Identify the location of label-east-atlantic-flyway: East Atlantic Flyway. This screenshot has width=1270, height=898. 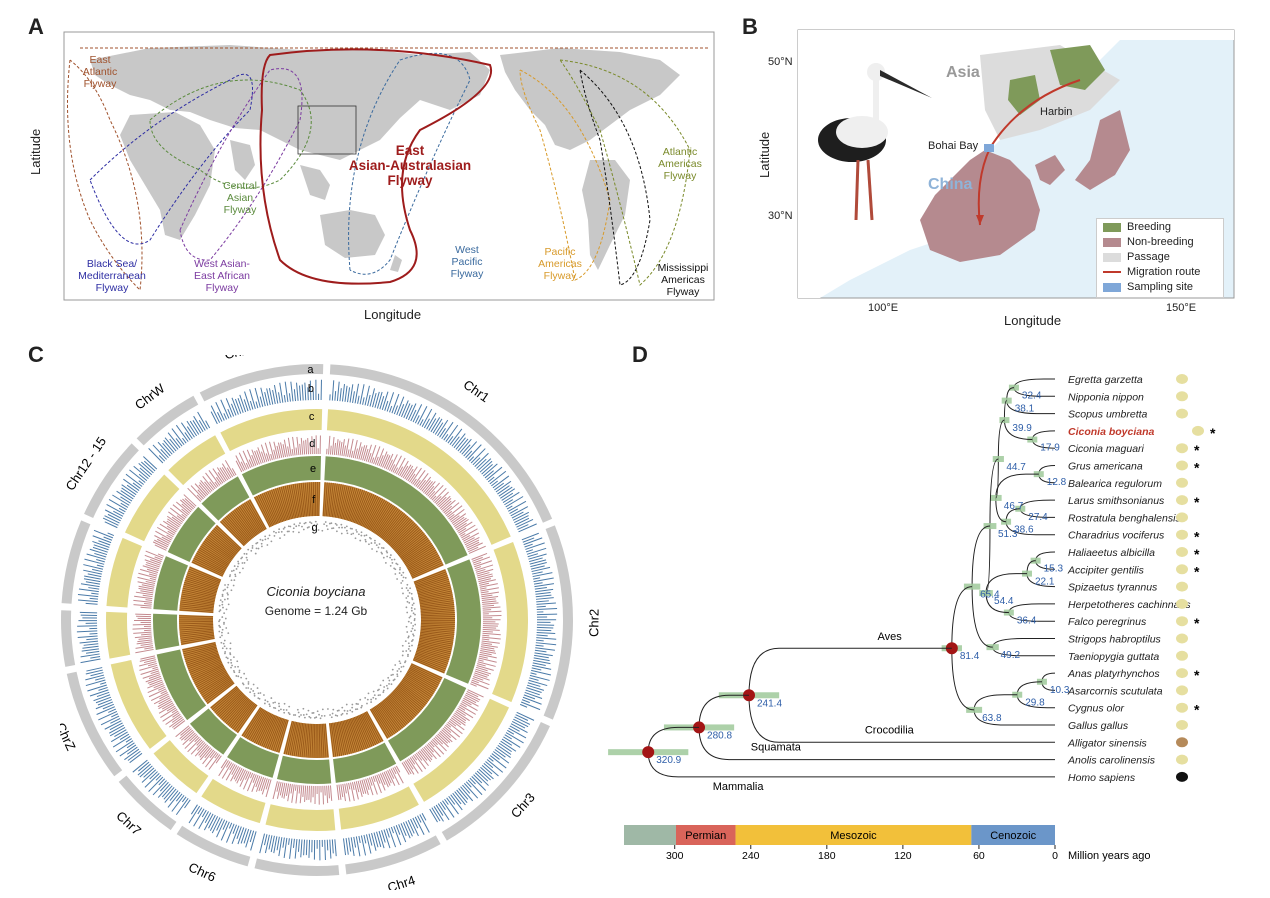
(100, 72).